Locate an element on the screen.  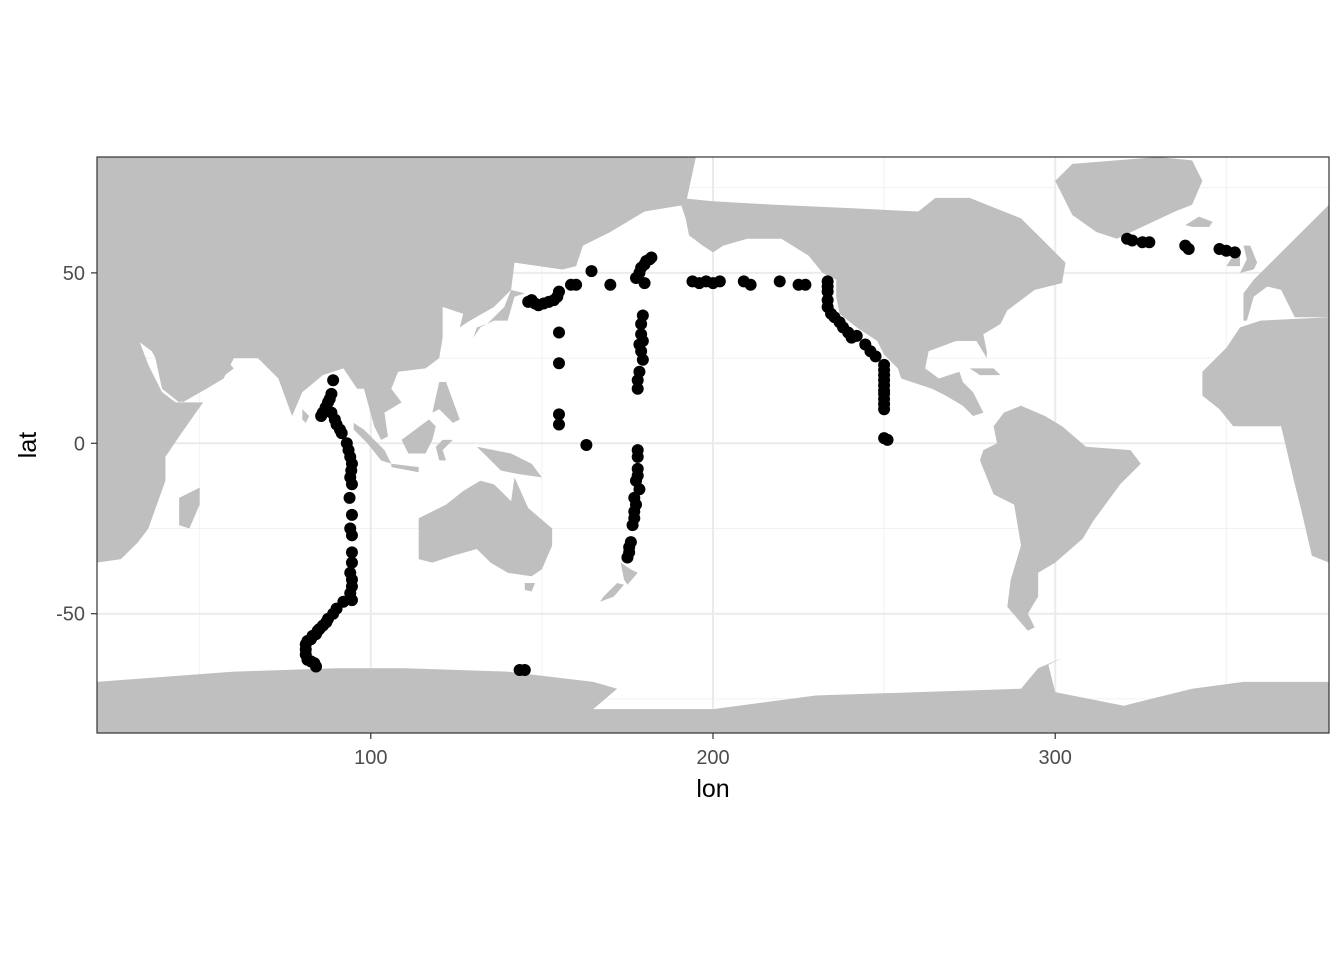
land-europe-west is located at coordinates (1277, 262).